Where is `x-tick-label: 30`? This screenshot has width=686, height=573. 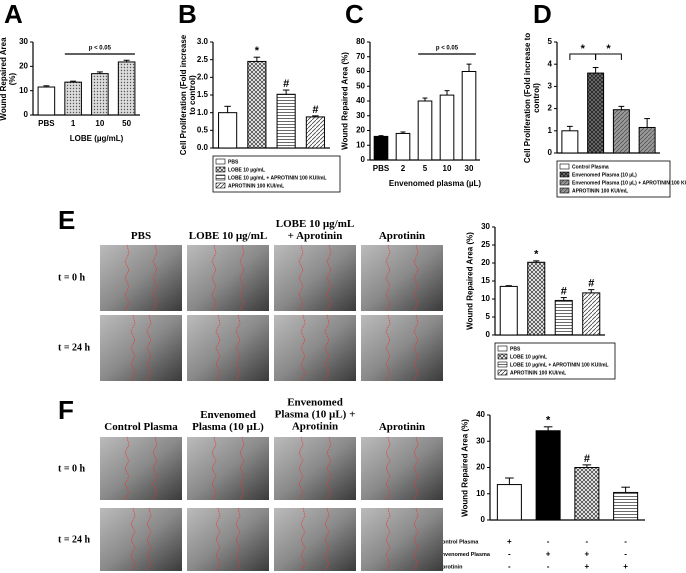
x-tick-label: 30 is located at coordinates (469, 168).